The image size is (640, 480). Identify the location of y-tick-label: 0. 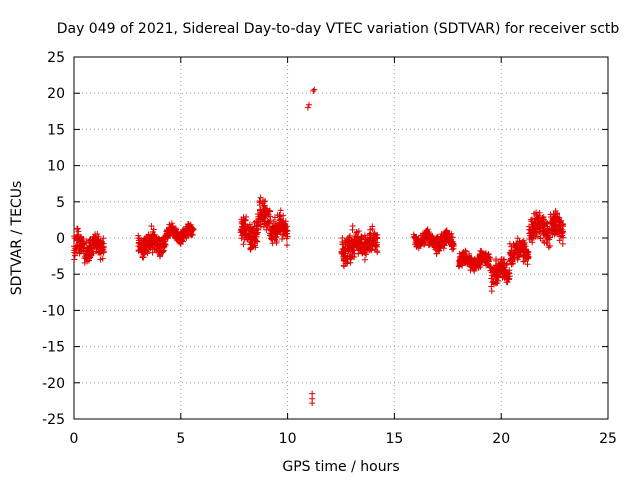
(60, 239).